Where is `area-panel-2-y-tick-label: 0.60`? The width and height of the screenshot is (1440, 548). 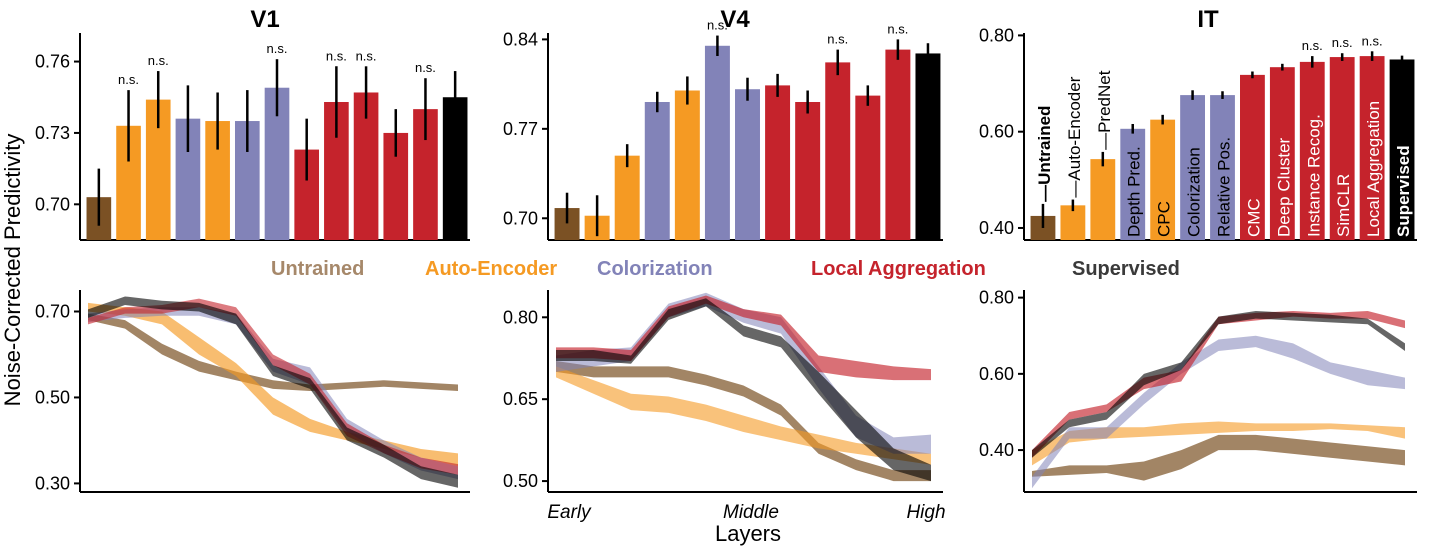 area-panel-2-y-tick-label: 0.60 is located at coordinates (996, 374).